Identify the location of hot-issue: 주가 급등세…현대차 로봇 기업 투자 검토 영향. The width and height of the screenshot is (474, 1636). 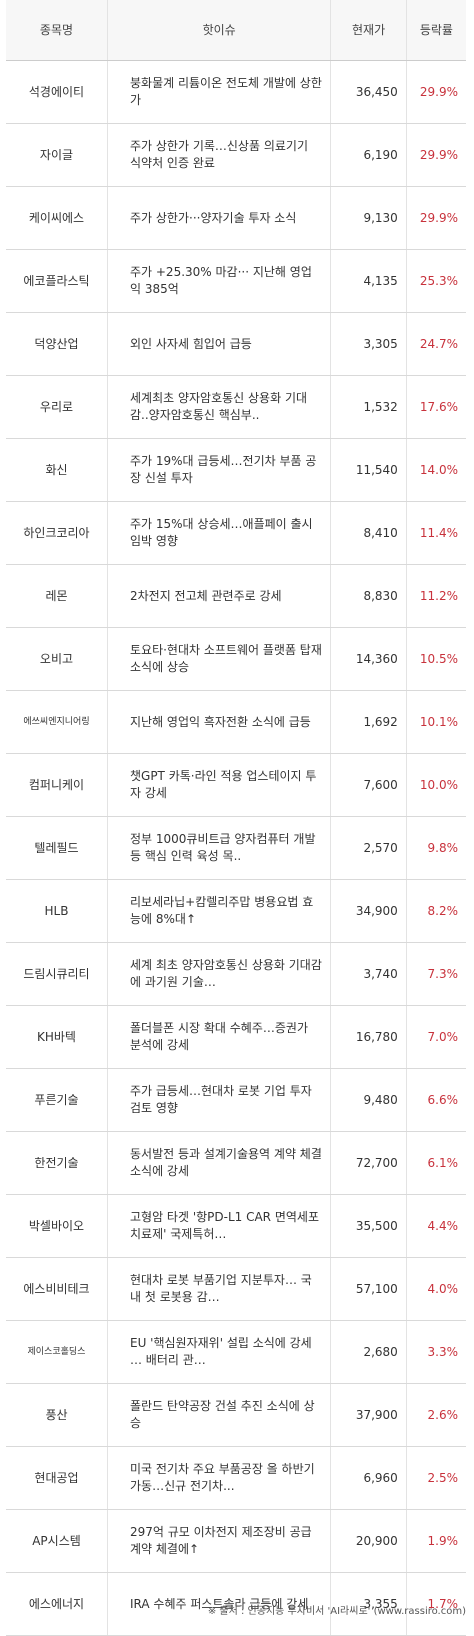
(218, 1100).